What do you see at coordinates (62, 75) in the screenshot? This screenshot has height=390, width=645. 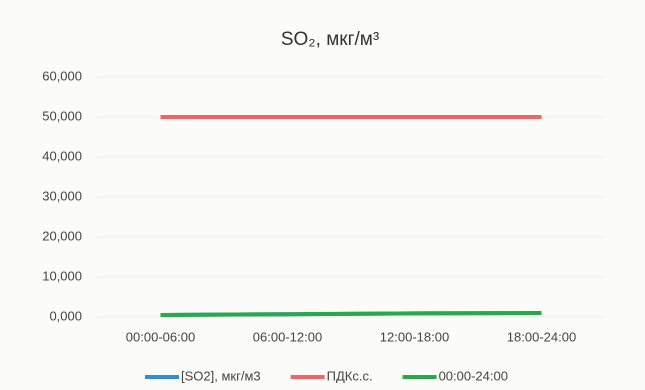 I see `y-tick-label: 60,000` at bounding box center [62, 75].